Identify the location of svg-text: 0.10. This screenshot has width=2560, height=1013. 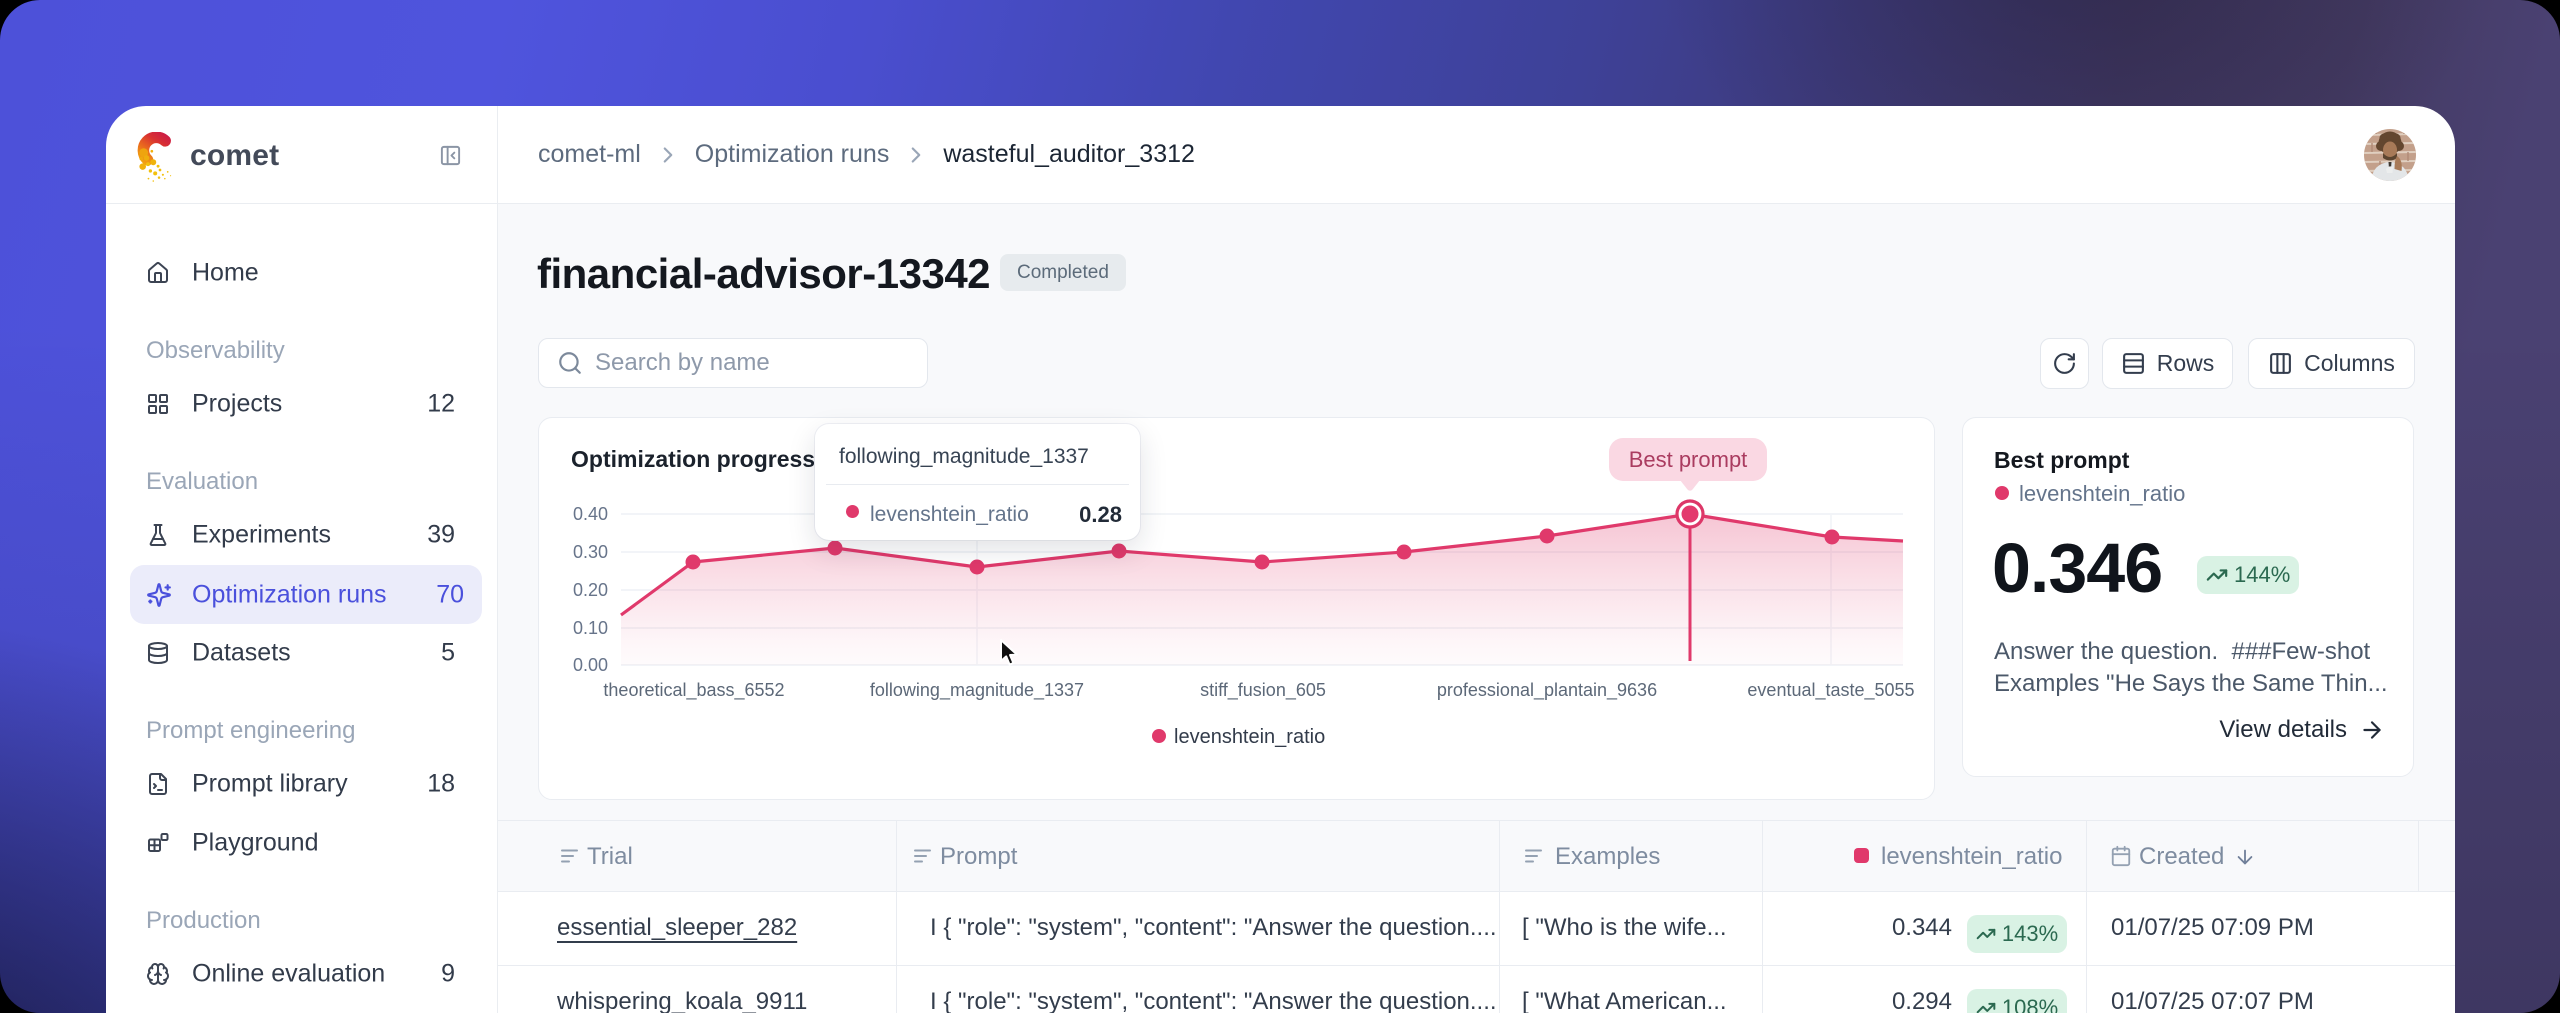
(590, 628).